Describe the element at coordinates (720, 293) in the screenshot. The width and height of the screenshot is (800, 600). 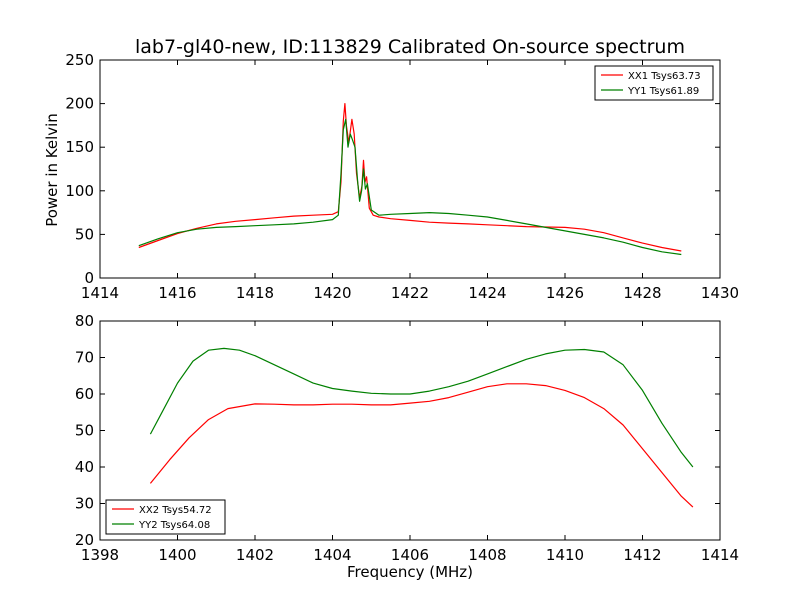
I see `top-x-tick-label: 1430` at that location.